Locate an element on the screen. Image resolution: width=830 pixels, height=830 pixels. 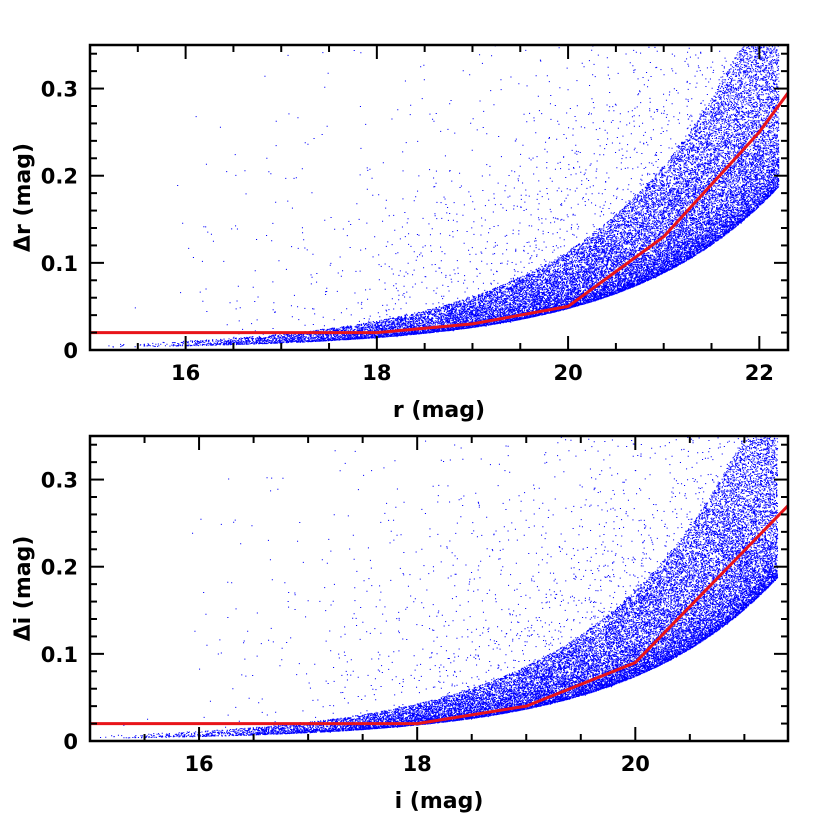
x-tick-label: 22 is located at coordinates (759, 373).